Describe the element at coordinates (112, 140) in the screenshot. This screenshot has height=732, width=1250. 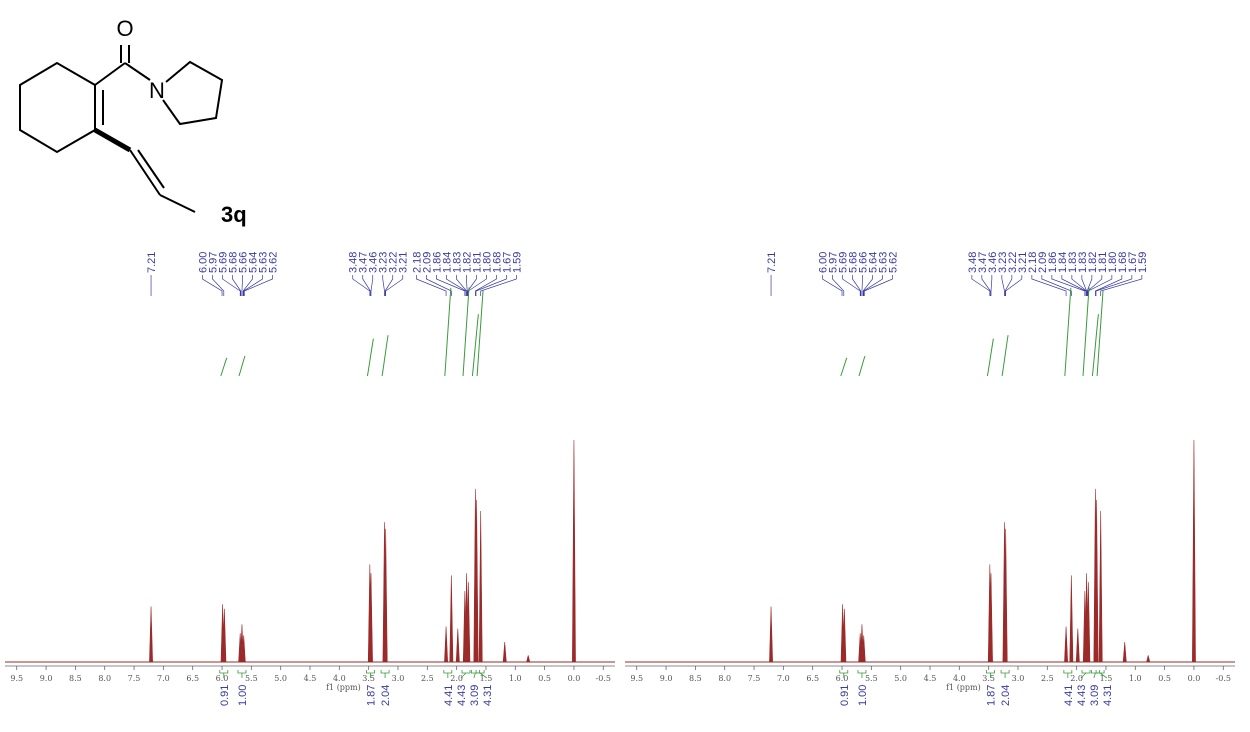
I see `wedge-bond` at that location.